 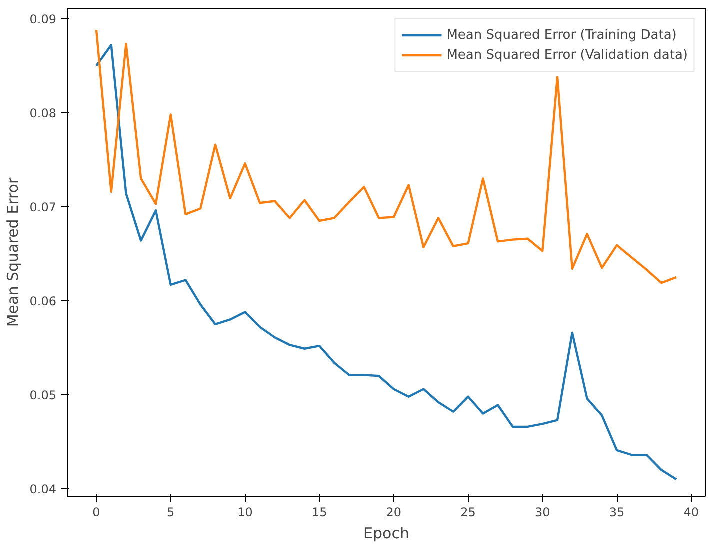 What do you see at coordinates (43, 19) in the screenshot?
I see `y-tick-label: 0.09` at bounding box center [43, 19].